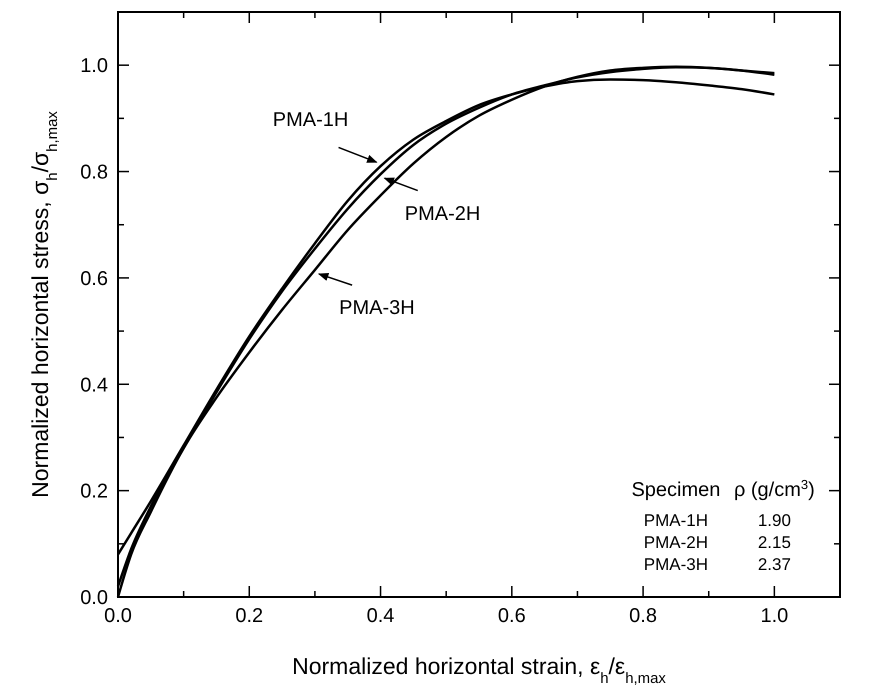  I want to click on legend-label: PMA-3H, so click(377, 307).